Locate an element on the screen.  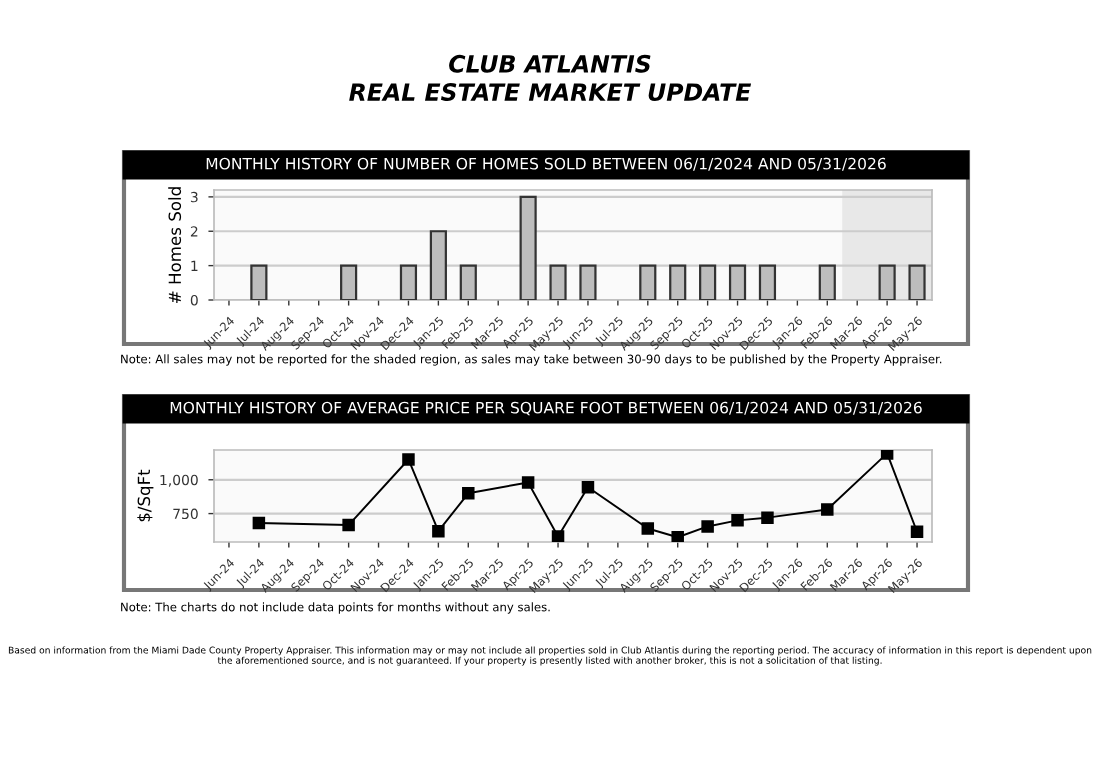
y-axis-title: # Homes Sold is located at coordinates (175, 245).